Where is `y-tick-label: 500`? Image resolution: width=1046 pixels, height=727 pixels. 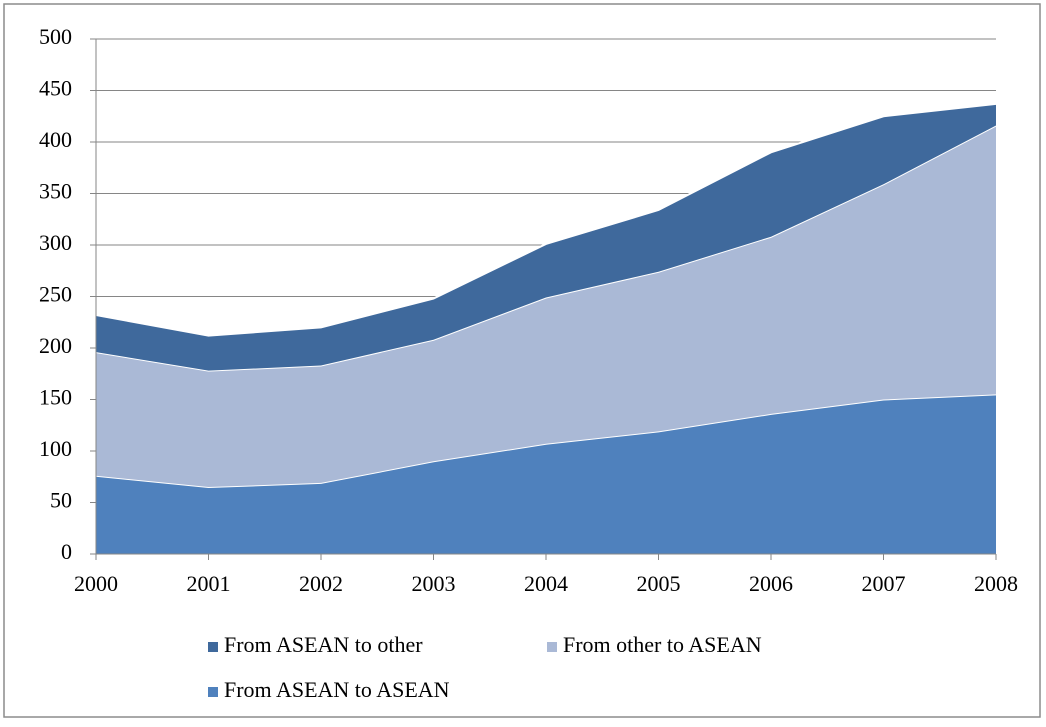
y-tick-label: 500 is located at coordinates (55, 36).